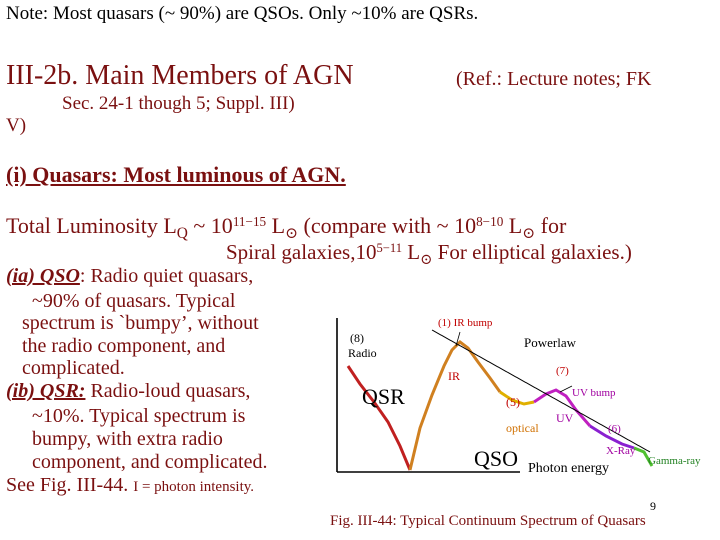 This screenshot has height=540, width=720. Describe the element at coordinates (612, 437) in the screenshot. I see `xray-curve` at that location.